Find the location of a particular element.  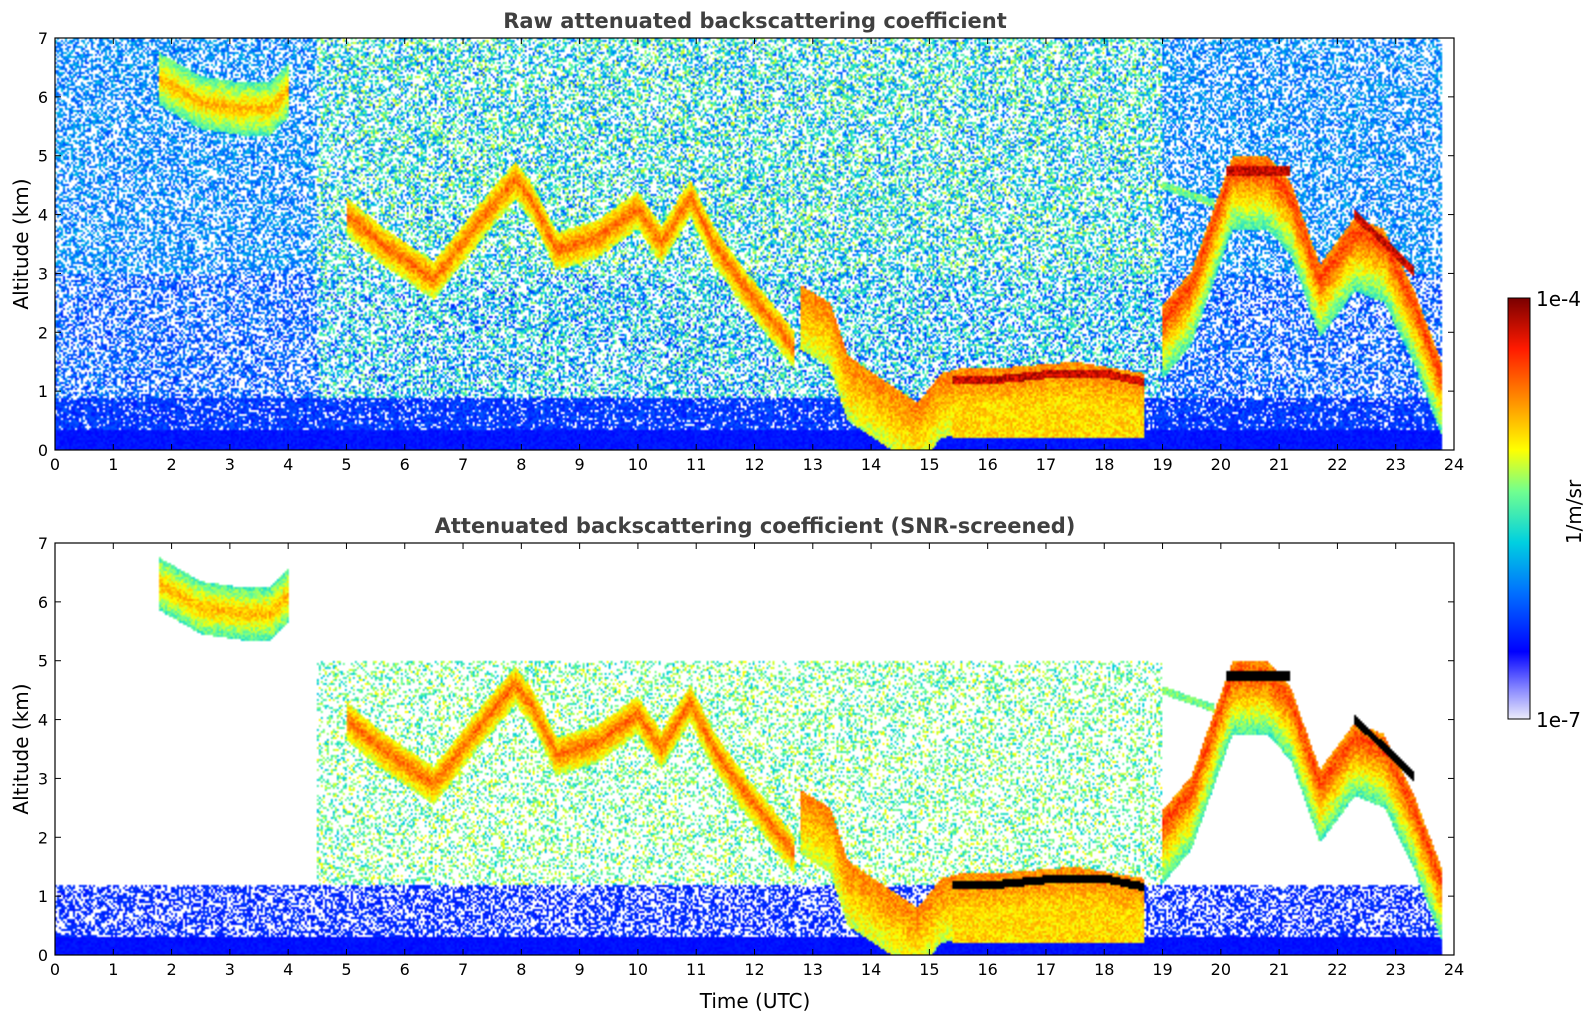

panel-screened-ylabel: Altitude (km) is located at coordinates (21, 748).